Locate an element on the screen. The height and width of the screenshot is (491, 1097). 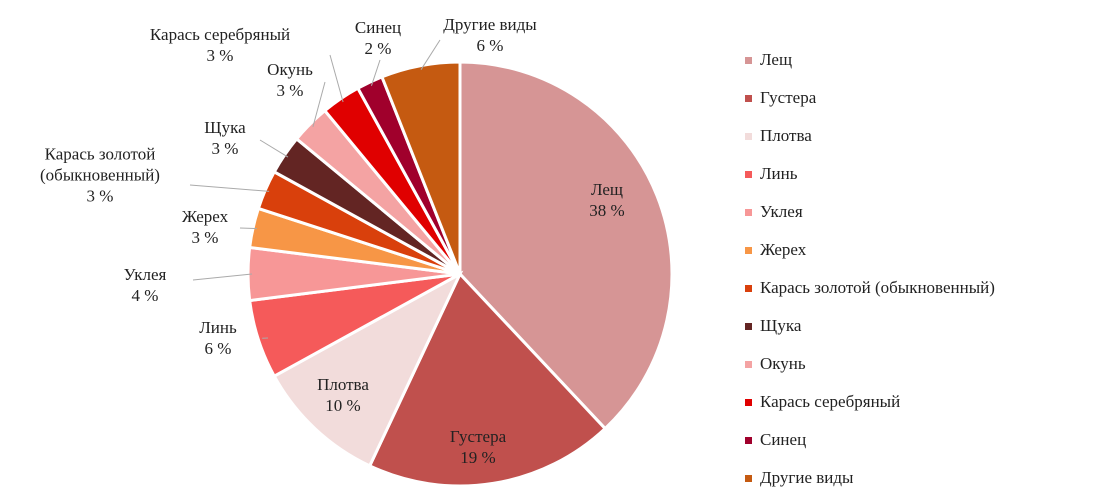
legend-item: Линь is located at coordinates (771, 174).